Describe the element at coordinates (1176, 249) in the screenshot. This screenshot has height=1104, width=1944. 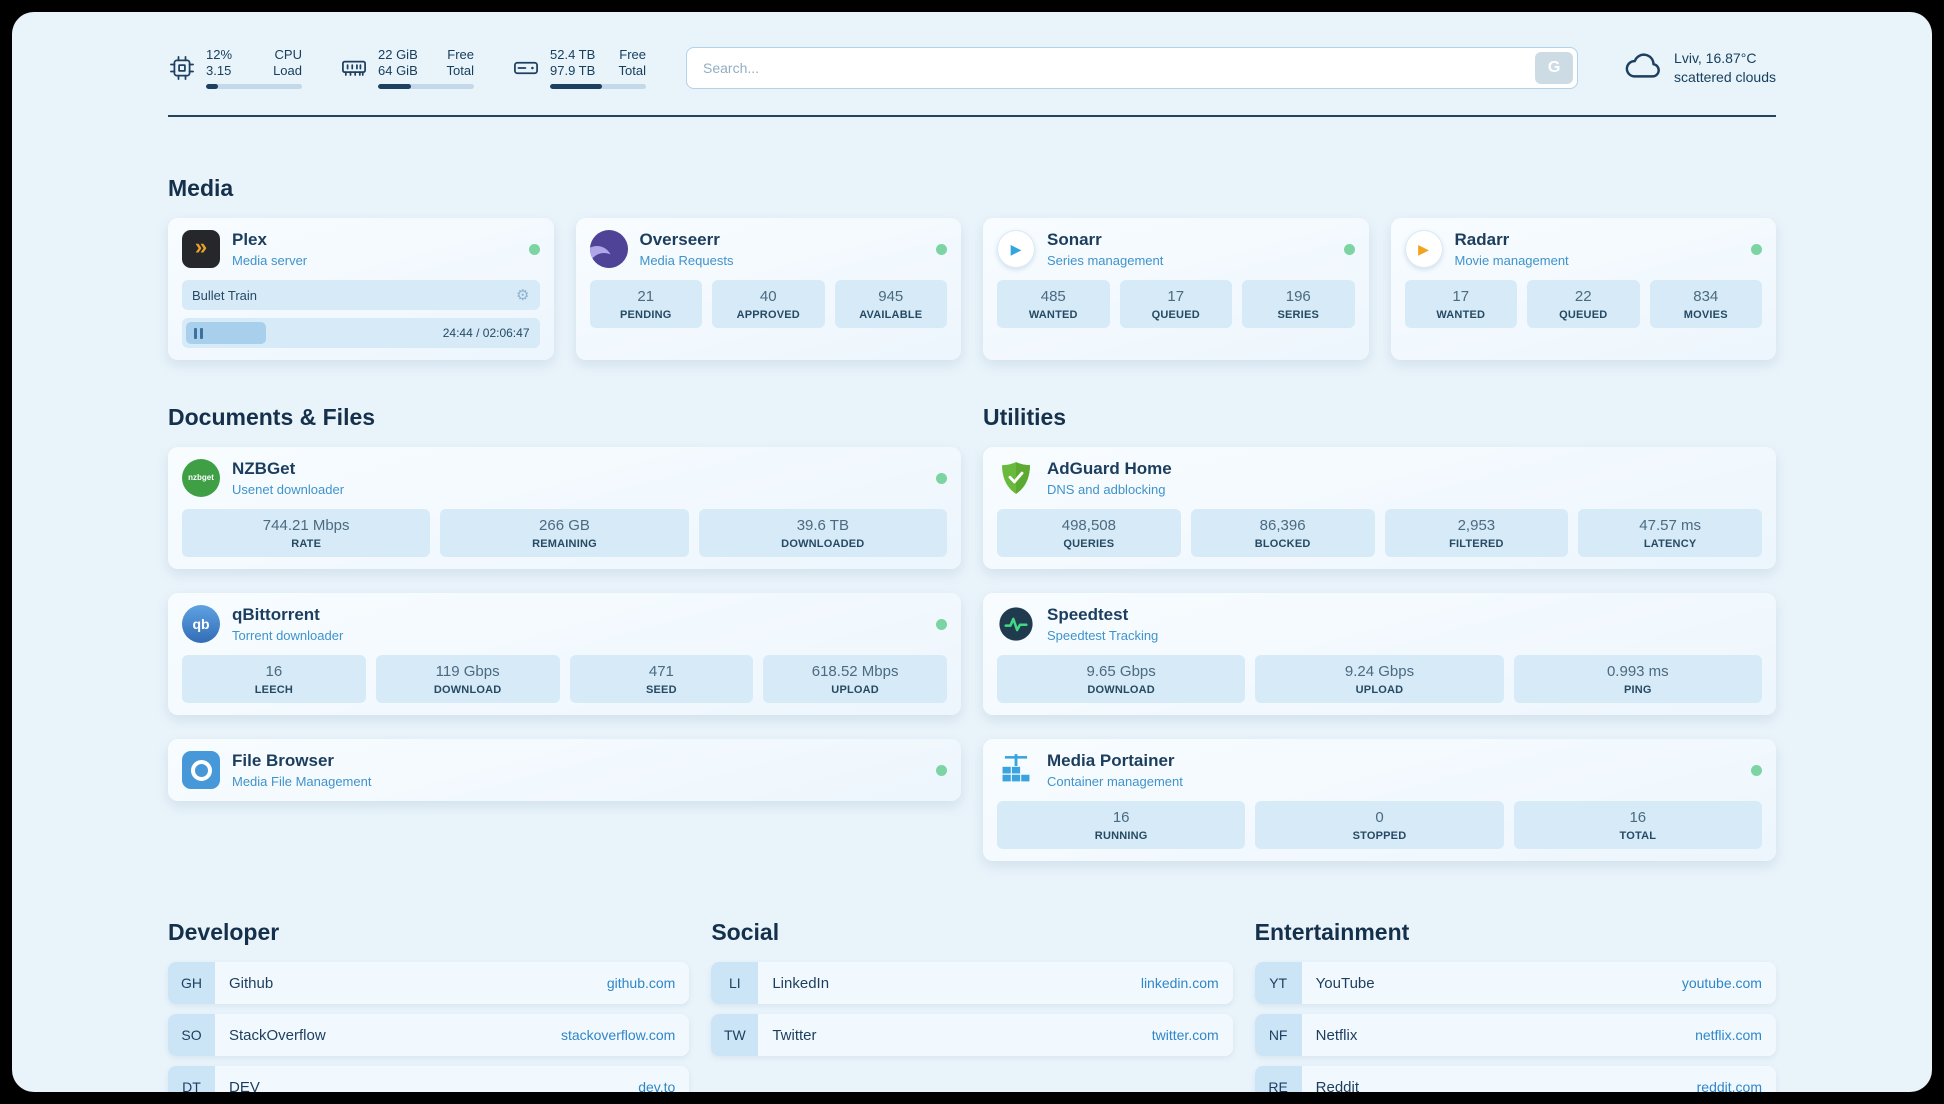
I see `service-link-sonarr: ▶ Sonarr Series management` at that location.